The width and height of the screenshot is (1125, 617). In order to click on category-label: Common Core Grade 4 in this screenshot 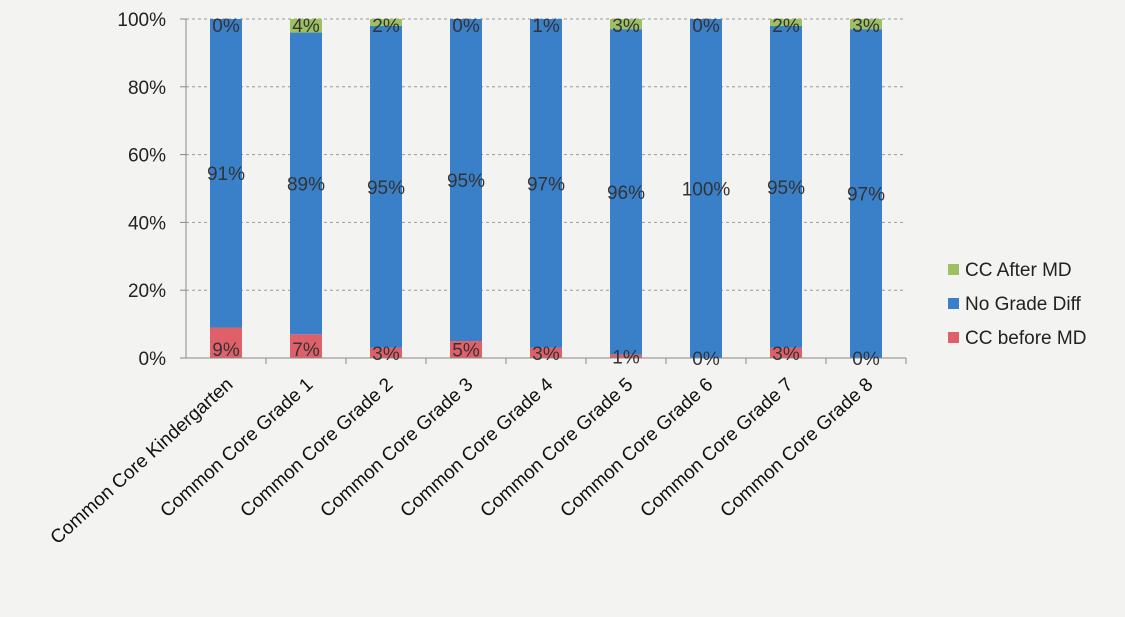, I will do `click(477, 448)`.